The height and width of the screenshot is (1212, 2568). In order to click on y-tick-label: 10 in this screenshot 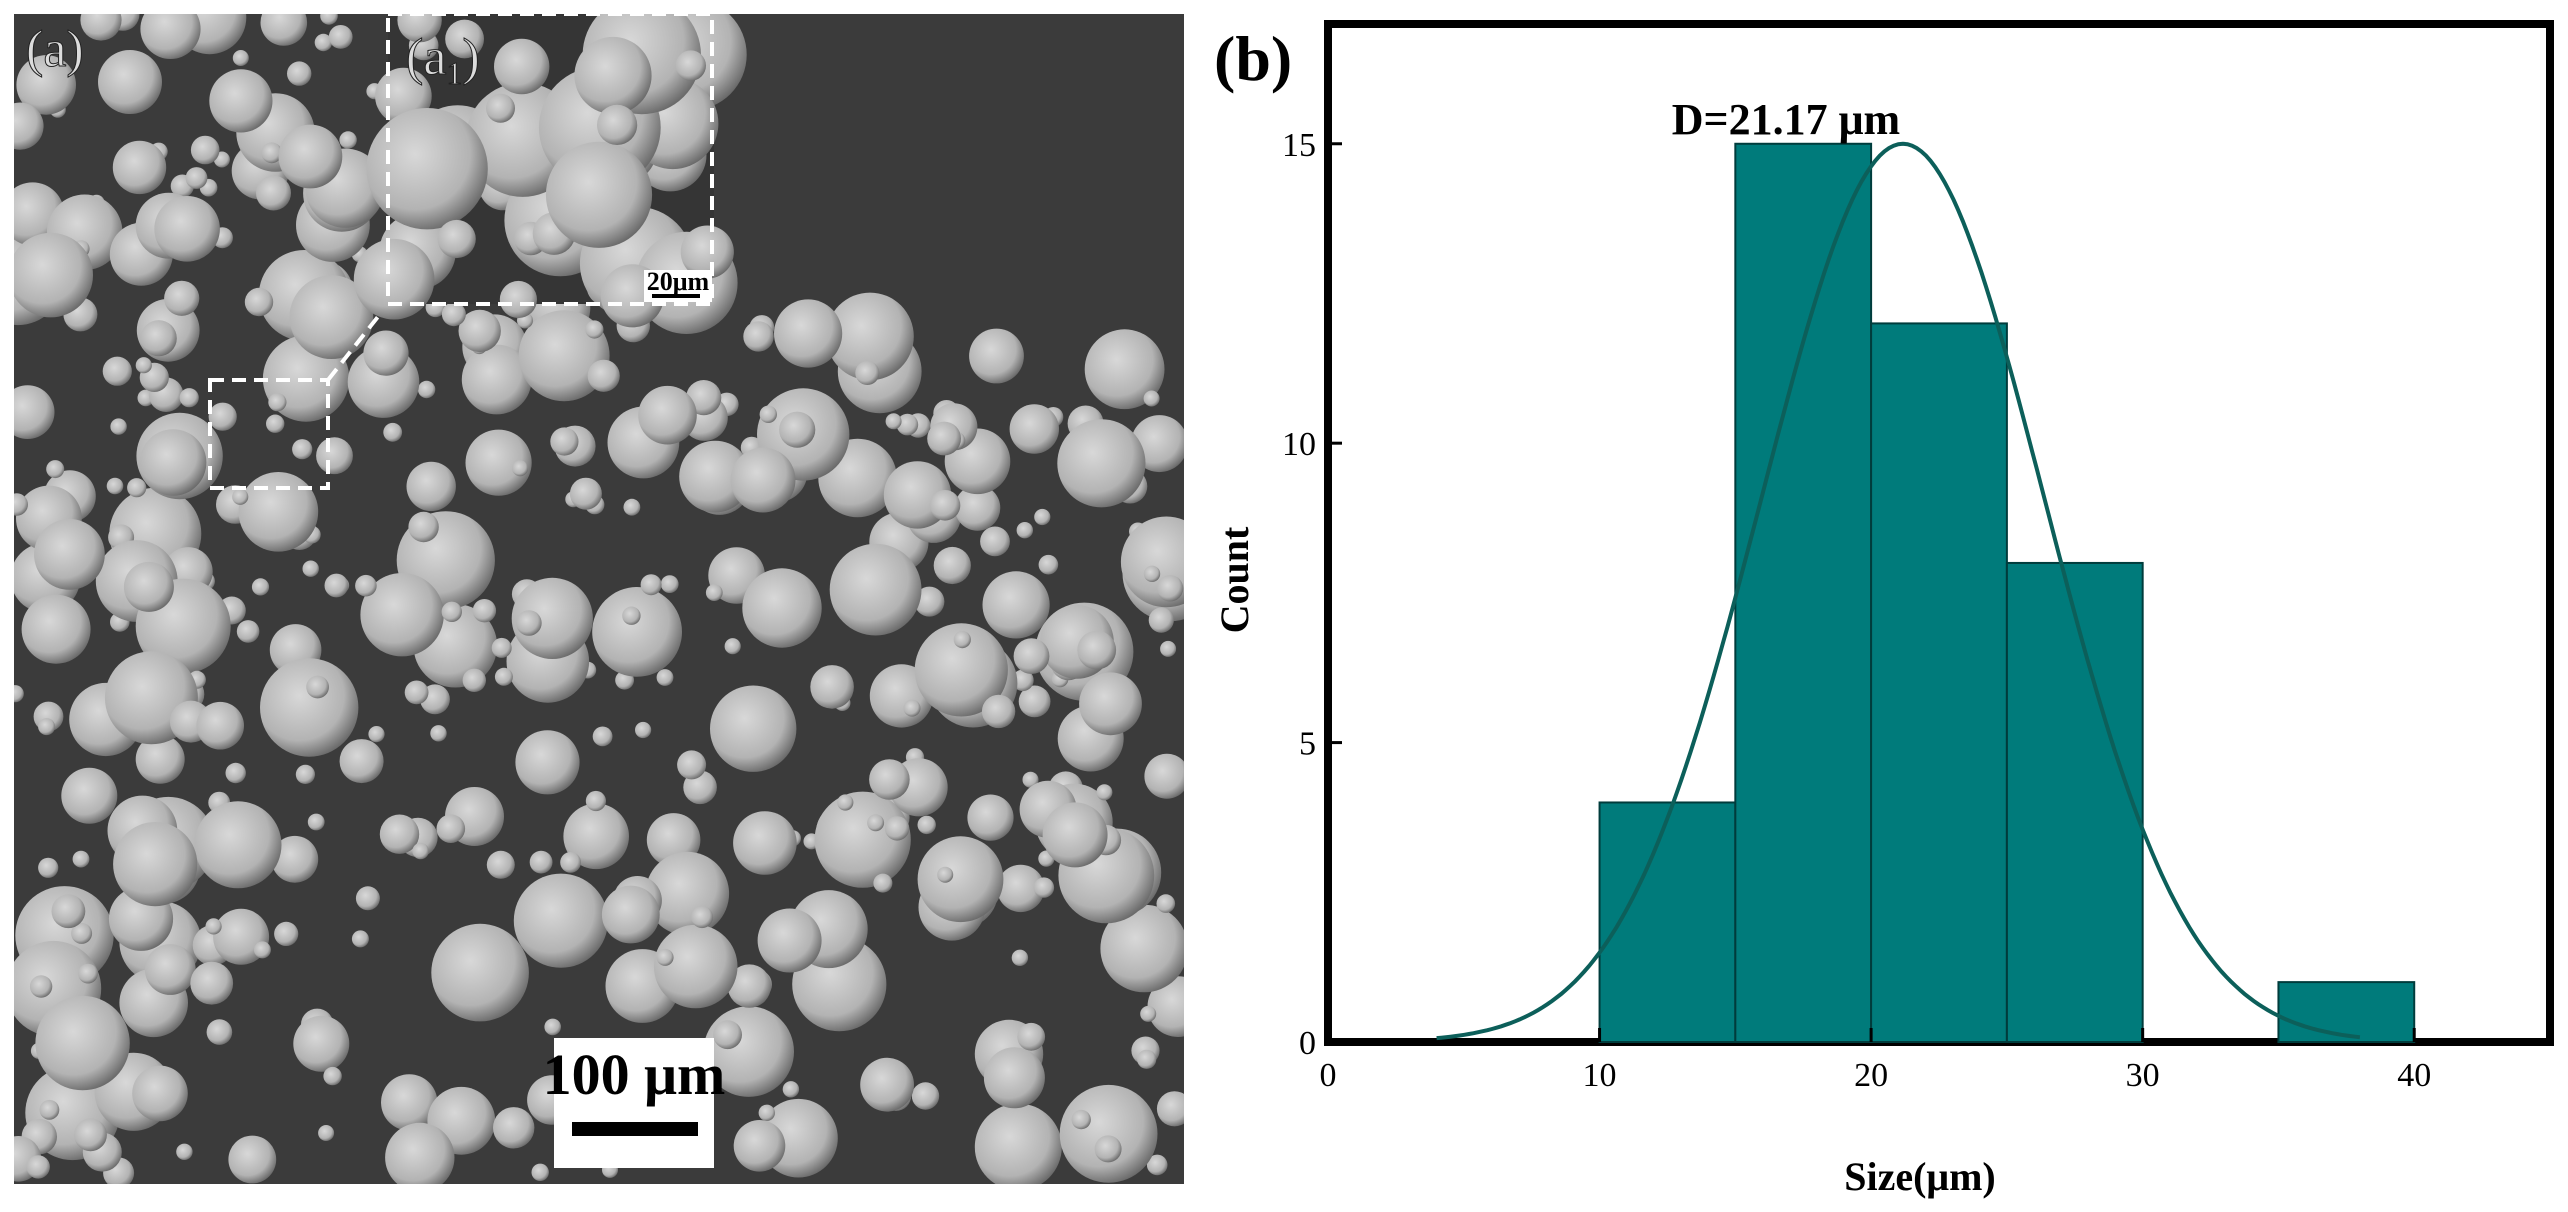, I will do `click(1299, 444)`.